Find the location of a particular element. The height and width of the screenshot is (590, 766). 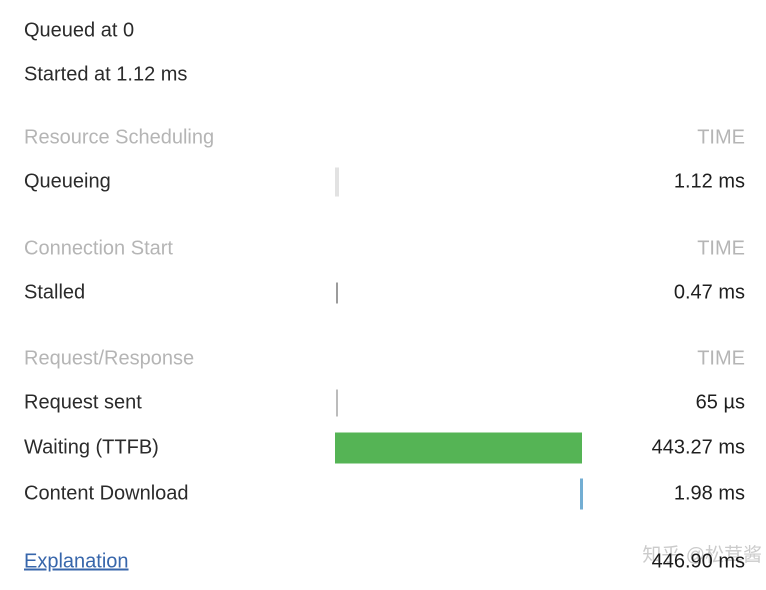

section-request-response: Request/Response TIME is located at coordinates (383, 359).